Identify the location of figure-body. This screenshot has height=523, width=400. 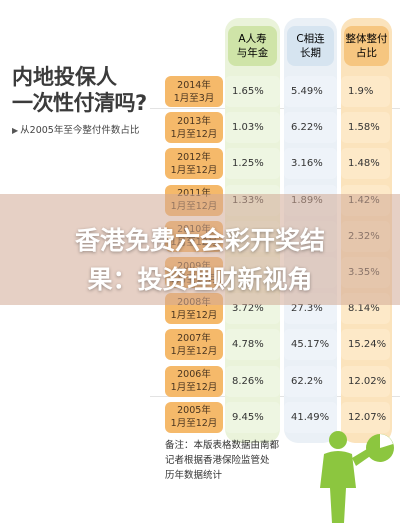
(338, 487).